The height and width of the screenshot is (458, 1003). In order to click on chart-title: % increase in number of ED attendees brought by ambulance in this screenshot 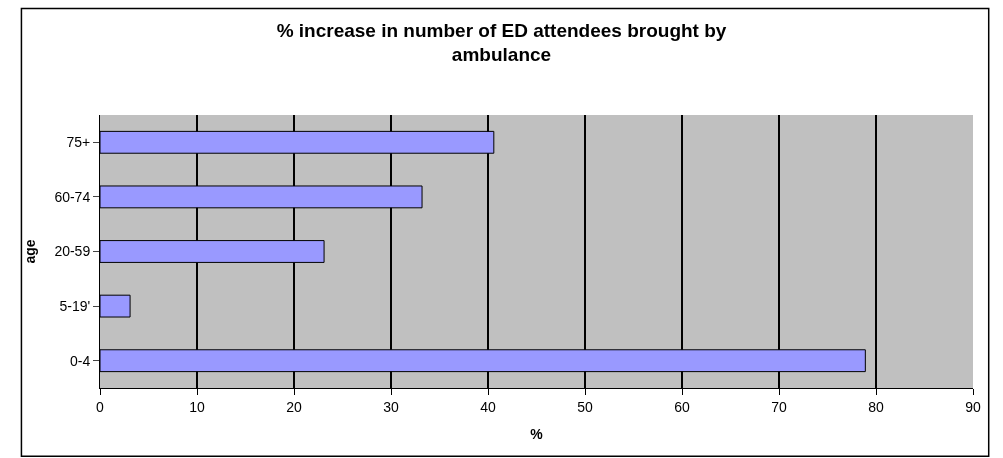, I will do `click(501, 42)`.